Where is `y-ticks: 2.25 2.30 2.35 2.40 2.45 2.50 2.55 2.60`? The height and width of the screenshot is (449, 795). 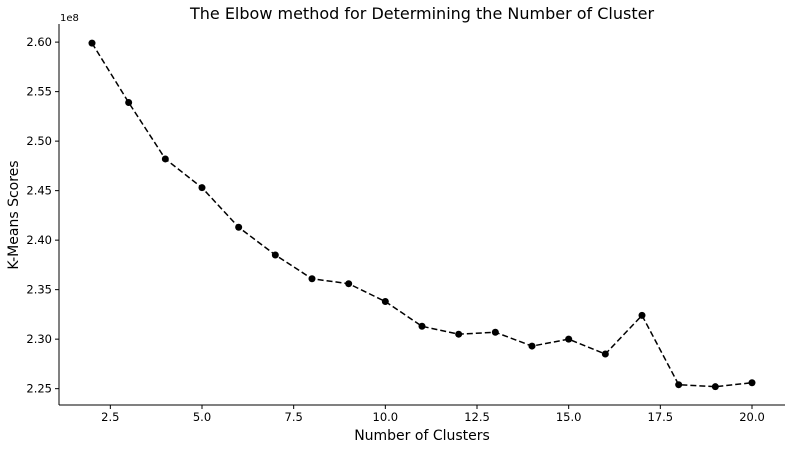 y-ticks: 2.25 2.30 2.35 2.40 2.45 2.50 2.55 2.60 is located at coordinates (42, 215).